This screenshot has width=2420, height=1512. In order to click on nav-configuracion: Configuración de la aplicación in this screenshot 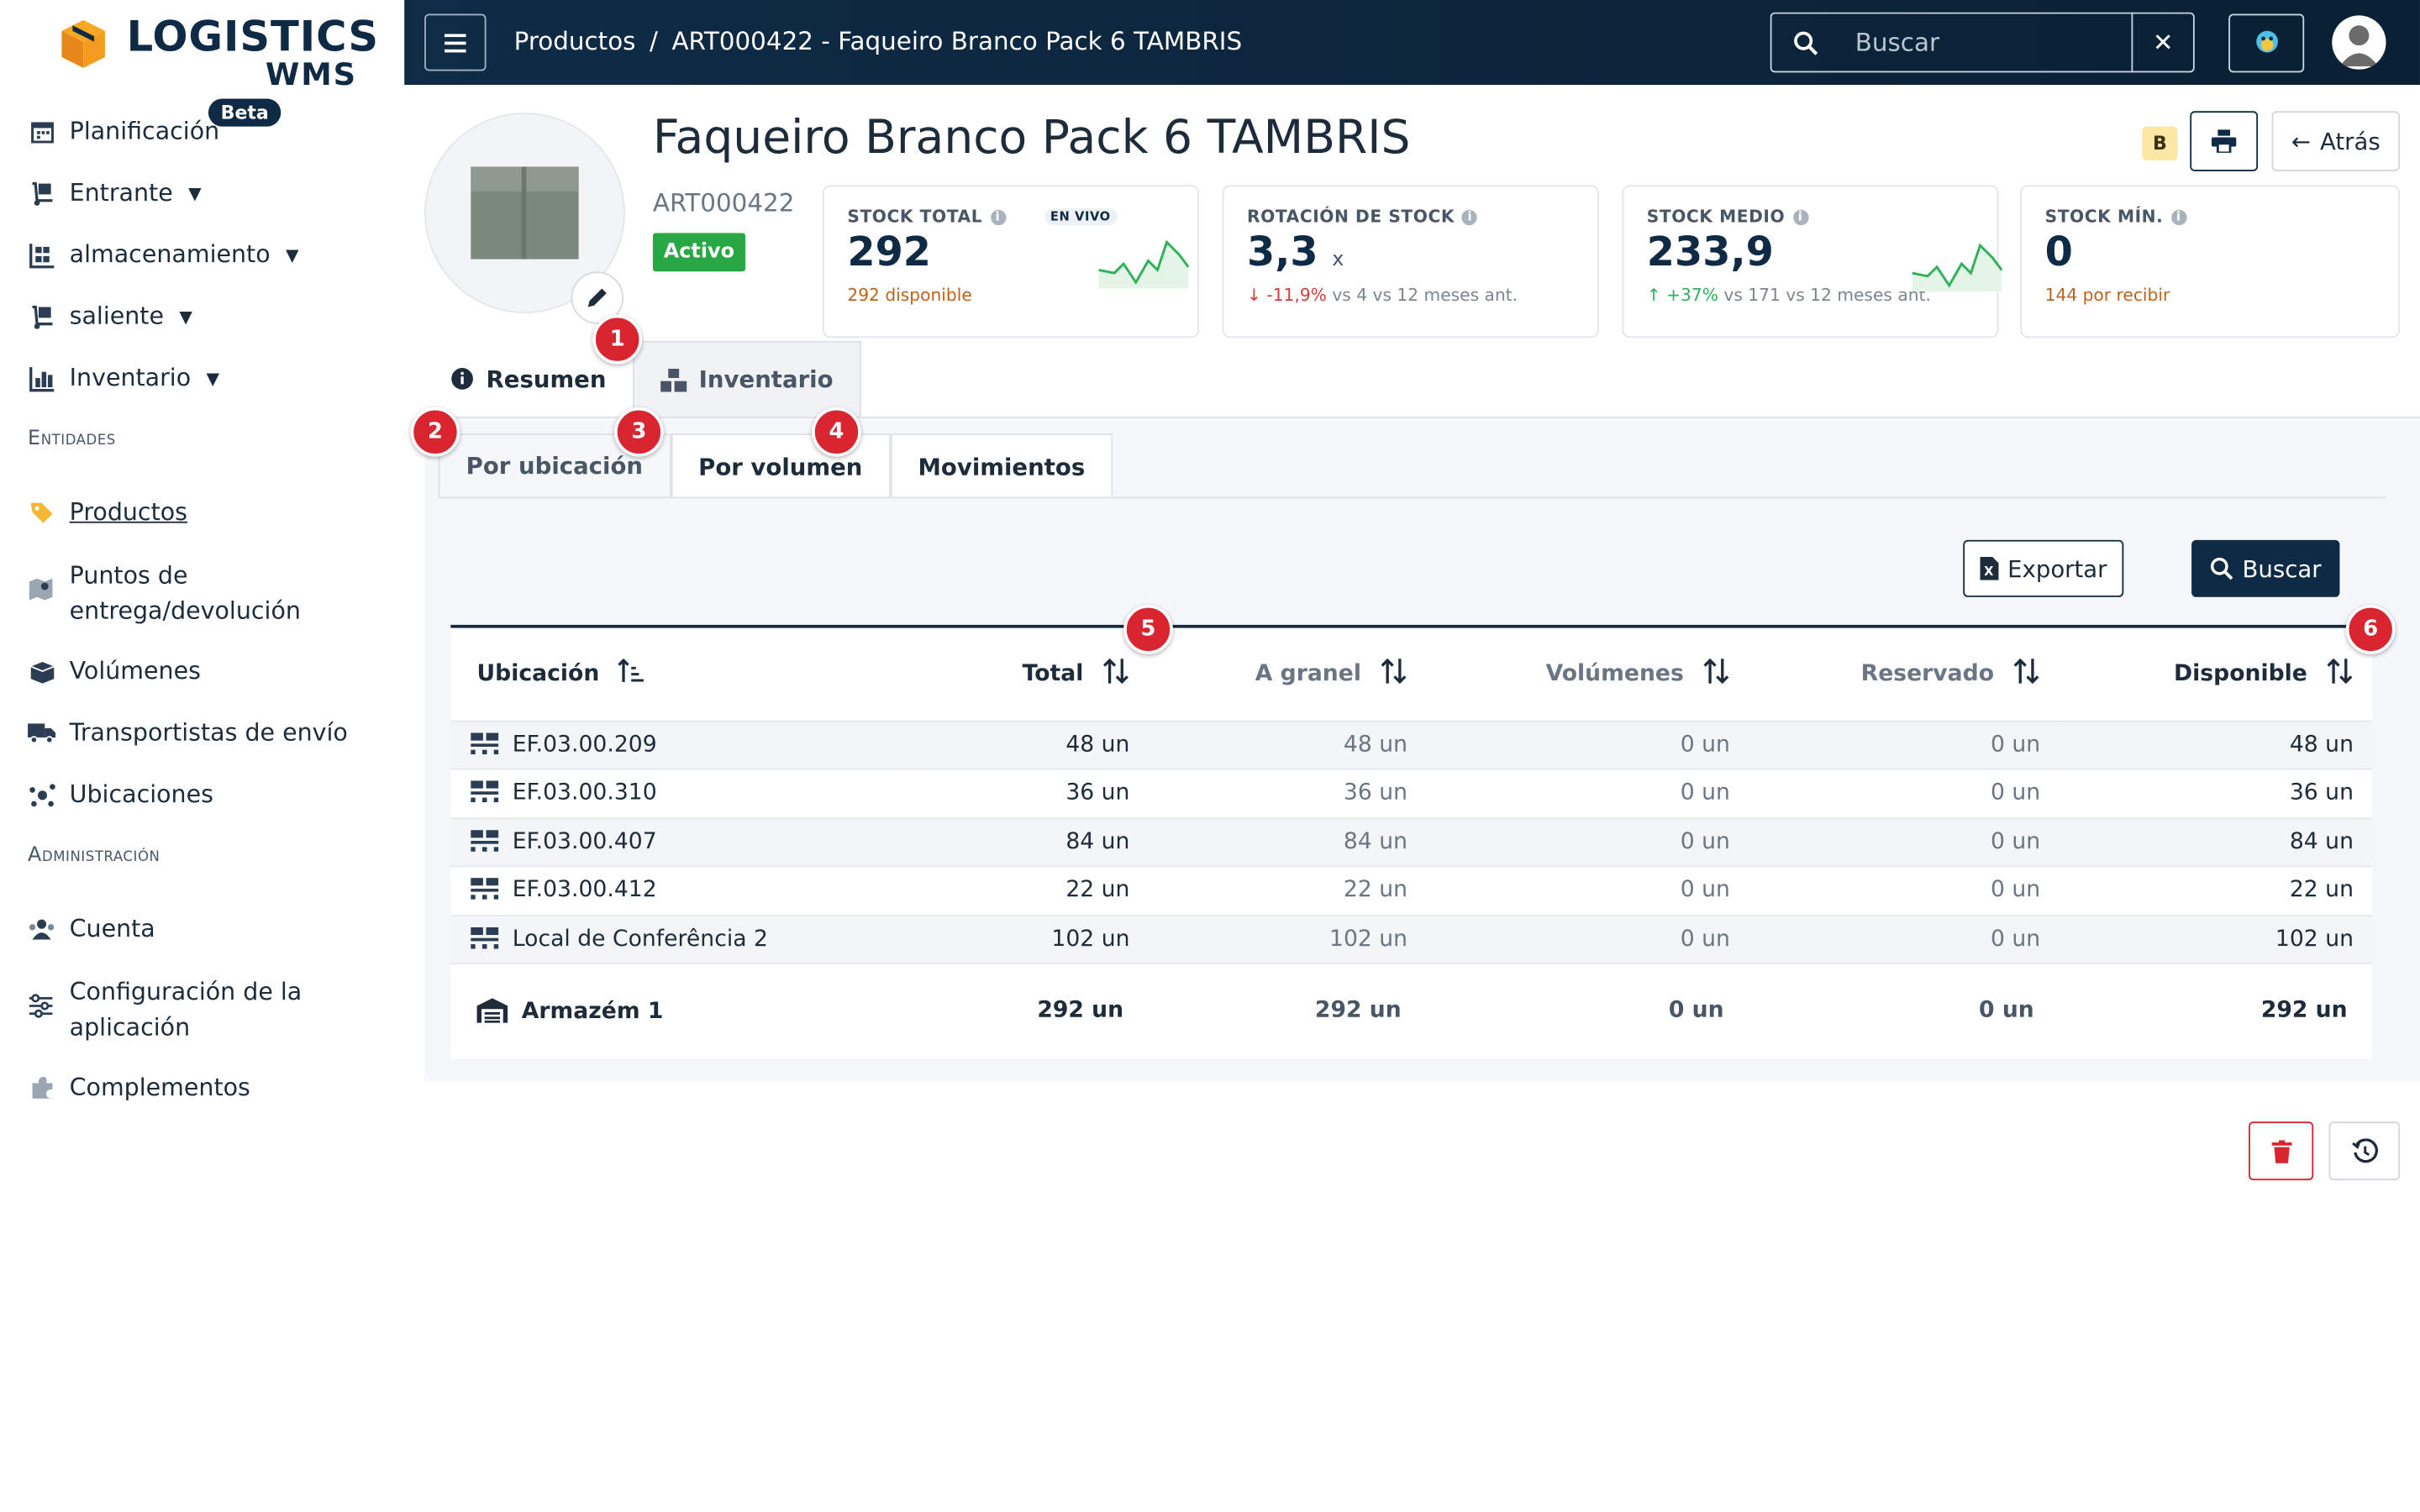, I will do `click(165, 1010)`.